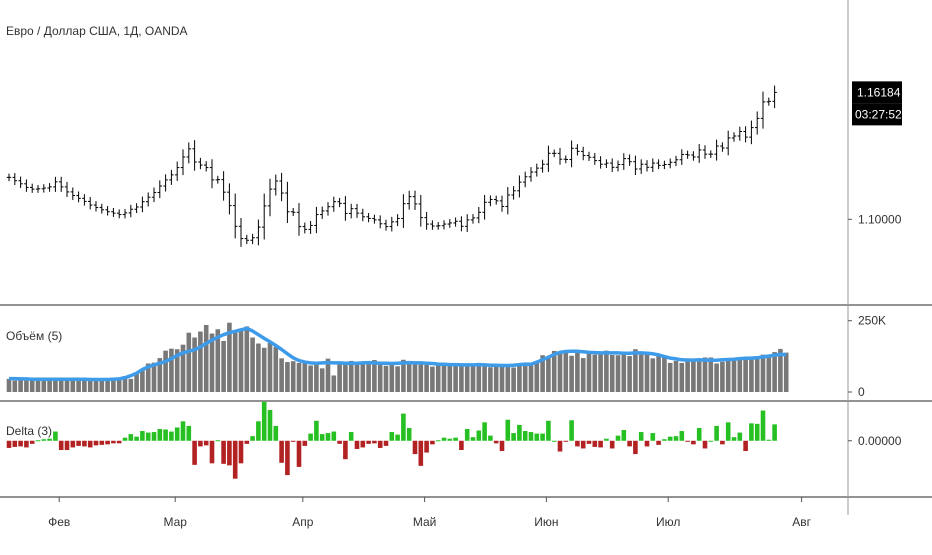 The width and height of the screenshot is (932, 555). I want to click on delta-pane-title: Delta (3), so click(29, 431).